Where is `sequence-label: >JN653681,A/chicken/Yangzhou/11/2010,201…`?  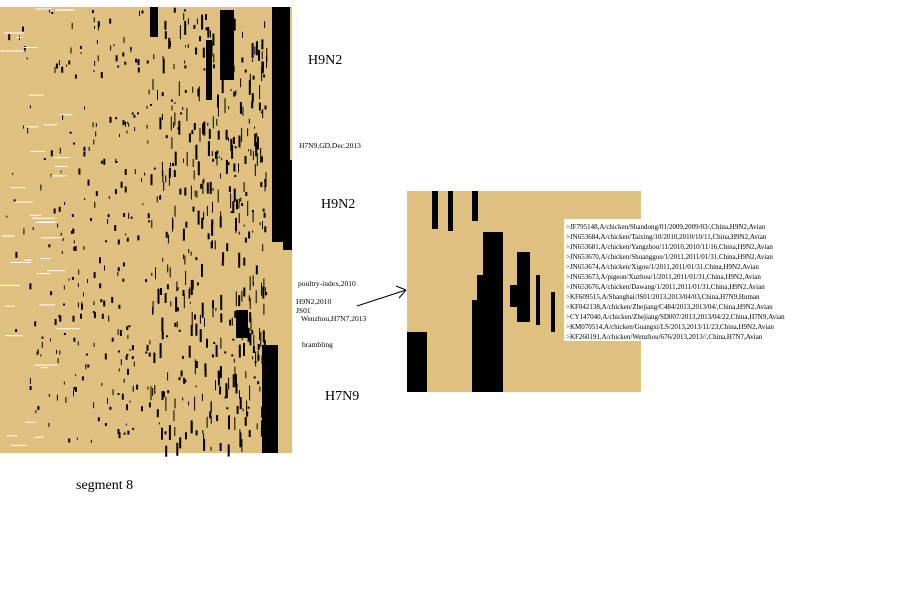
sequence-label: >JN653681,A/chicken/Yangzhou/11/2010,201… is located at coordinates (669, 247).